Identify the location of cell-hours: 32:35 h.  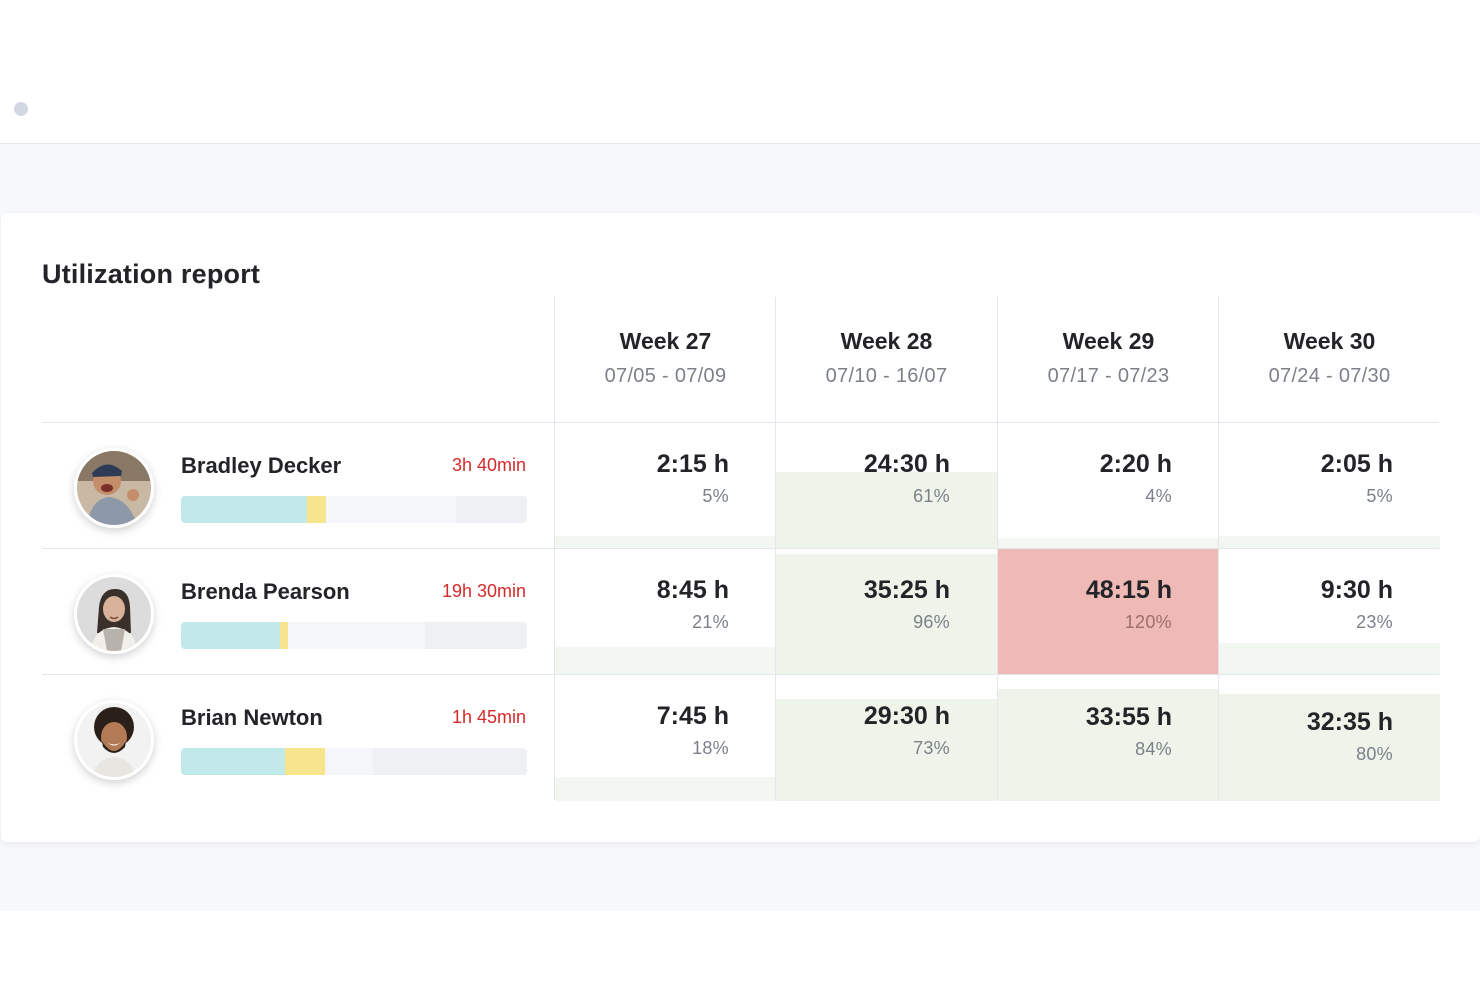
(1349, 722).